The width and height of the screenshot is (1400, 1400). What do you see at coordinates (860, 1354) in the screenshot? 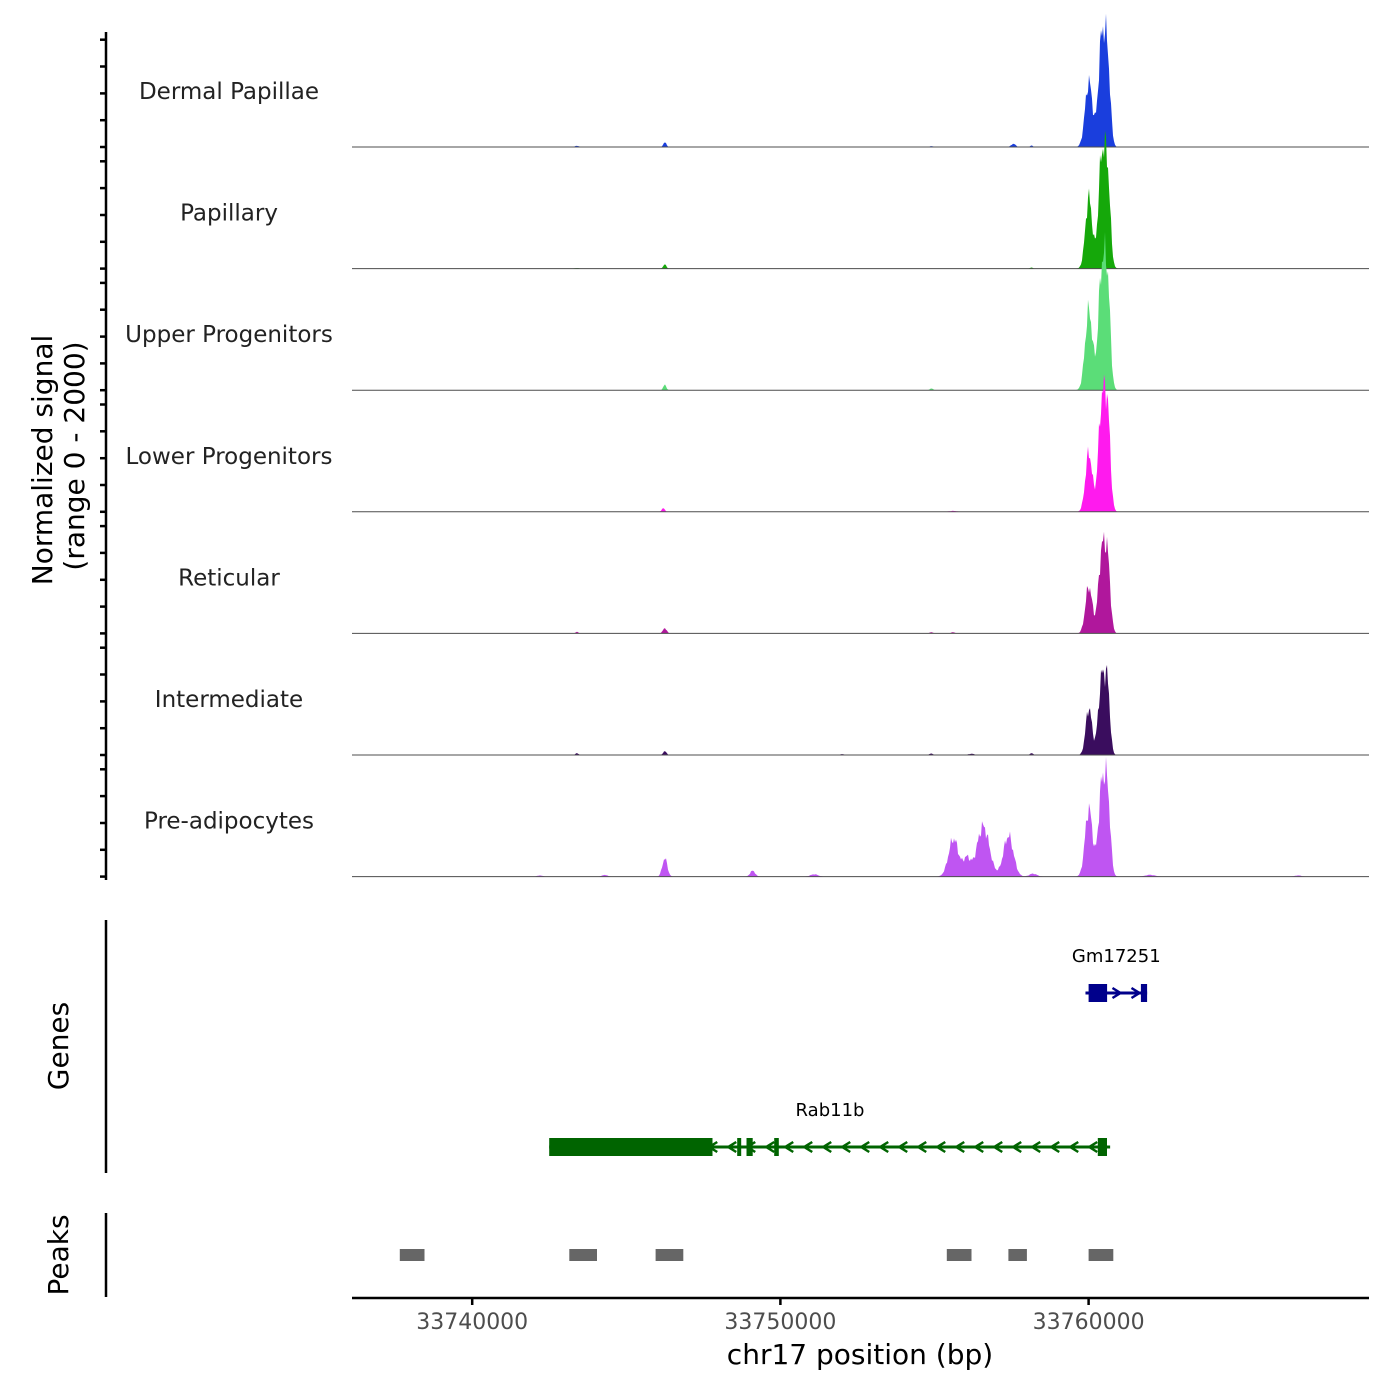
I see `x-axis-label: chr17 position (bp)` at bounding box center [860, 1354].